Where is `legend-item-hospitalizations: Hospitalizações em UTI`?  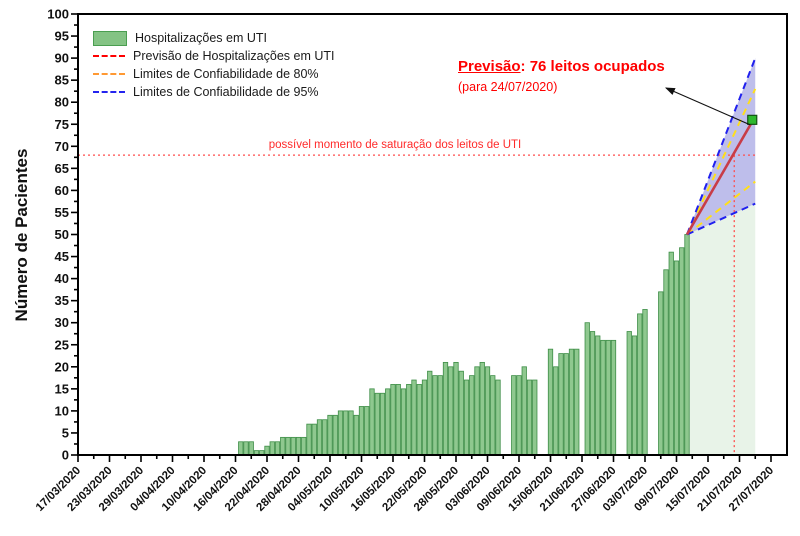
legend-item-hospitalizations: Hospitalizações em UTI is located at coordinates (213, 38).